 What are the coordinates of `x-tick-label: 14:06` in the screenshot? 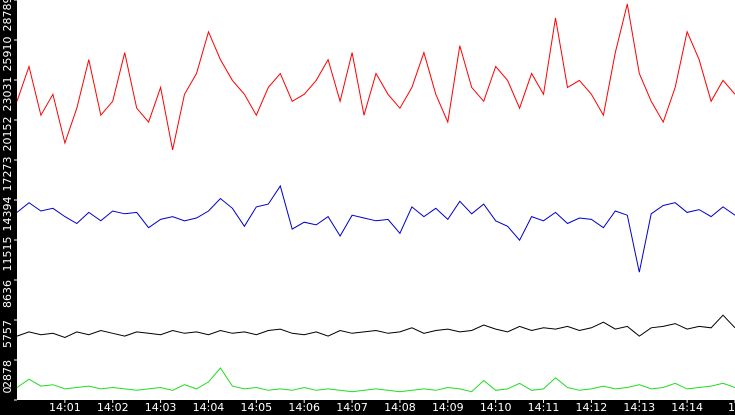 It's located at (304, 407).